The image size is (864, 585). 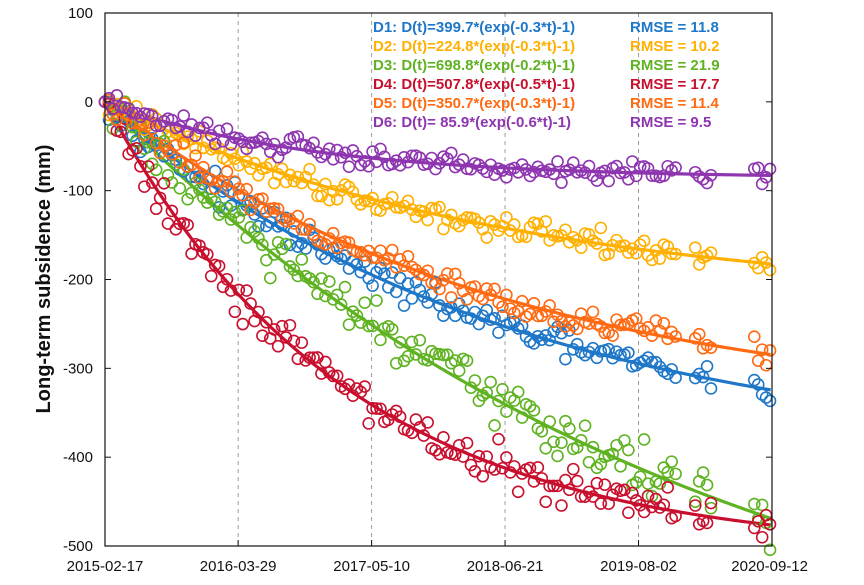 What do you see at coordinates (238, 566) in the screenshot?
I see `x-tick-label: 2016-03-29` at bounding box center [238, 566].